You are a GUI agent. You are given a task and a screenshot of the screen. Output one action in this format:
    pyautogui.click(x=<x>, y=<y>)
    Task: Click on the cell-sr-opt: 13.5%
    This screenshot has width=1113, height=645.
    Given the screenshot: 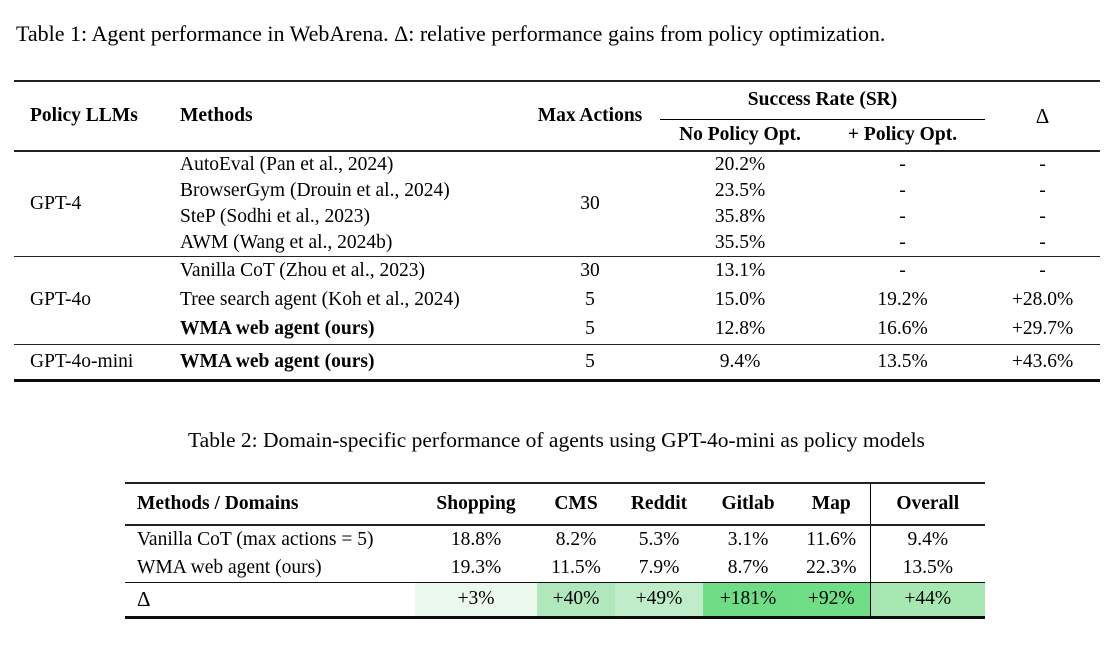 What is the action you would take?
    pyautogui.click(x=903, y=362)
    